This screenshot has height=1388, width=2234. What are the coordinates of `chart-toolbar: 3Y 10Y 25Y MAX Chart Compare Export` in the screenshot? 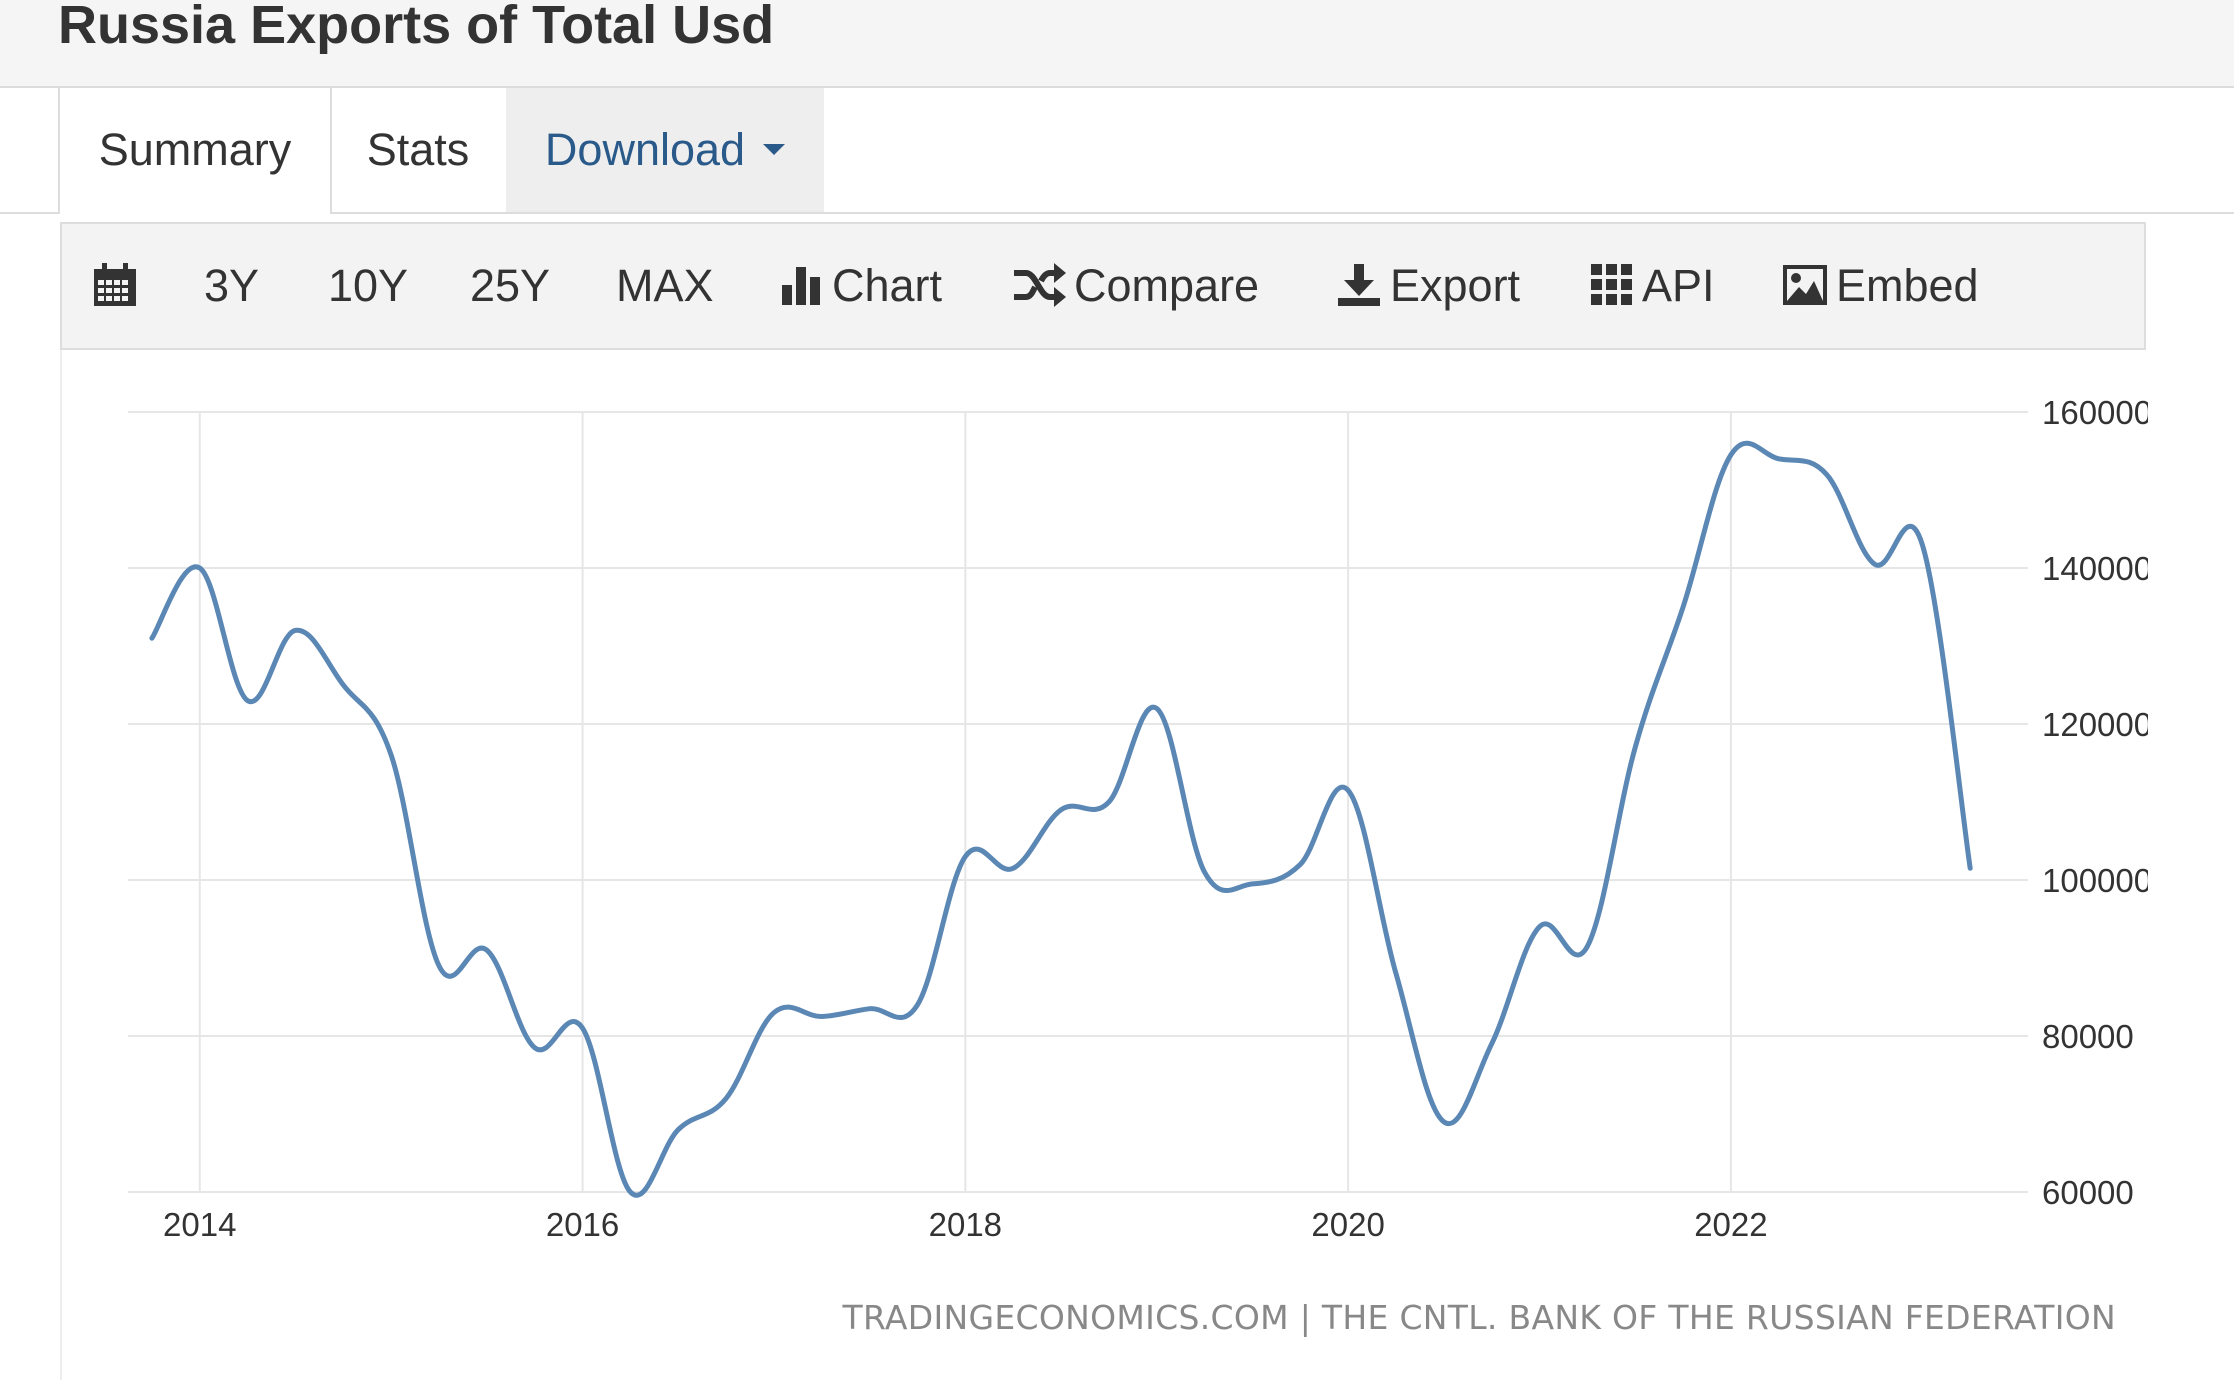 It's located at (1103, 286).